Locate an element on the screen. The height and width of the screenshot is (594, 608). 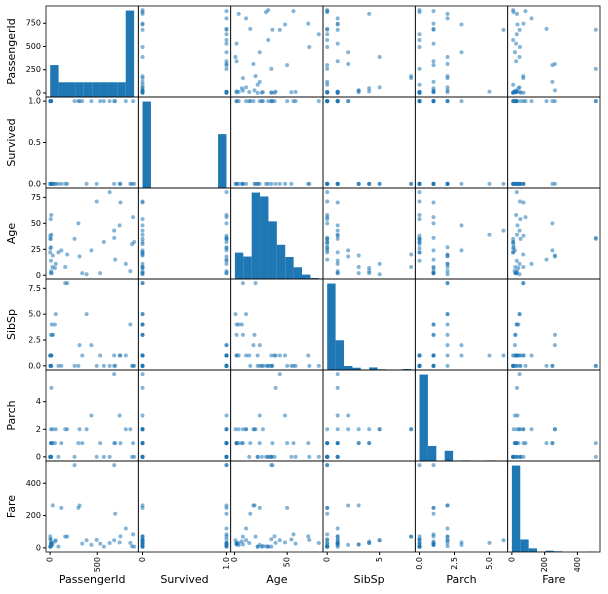
y-tick-label: 0 is located at coordinates (38, 547).